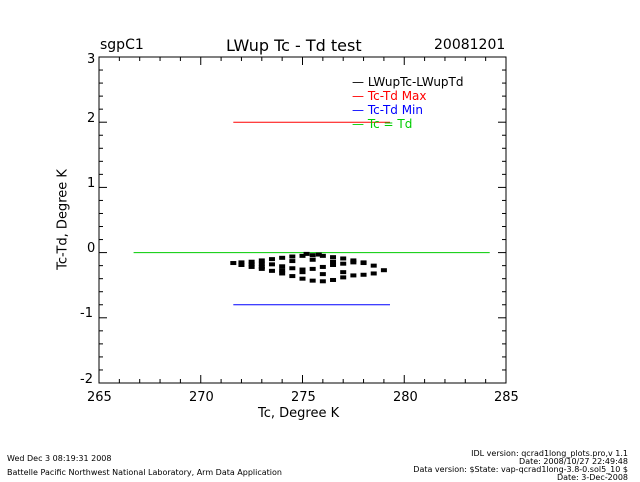 This screenshot has width=640, height=482. I want to click on run-date: Wed Dec 3 08:19:31 2008, so click(59, 458).